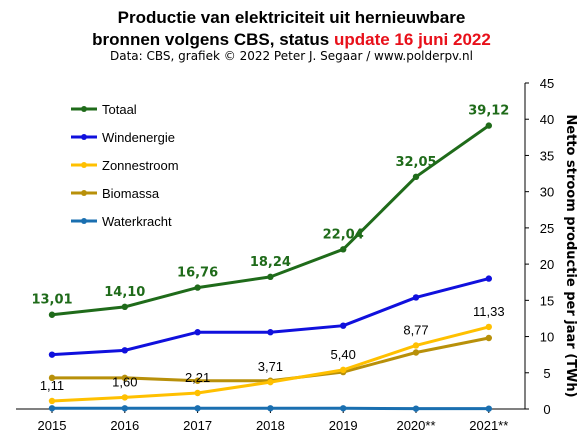  What do you see at coordinates (270, 366) in the screenshot?
I see `data-label: 3,71` at bounding box center [270, 366].